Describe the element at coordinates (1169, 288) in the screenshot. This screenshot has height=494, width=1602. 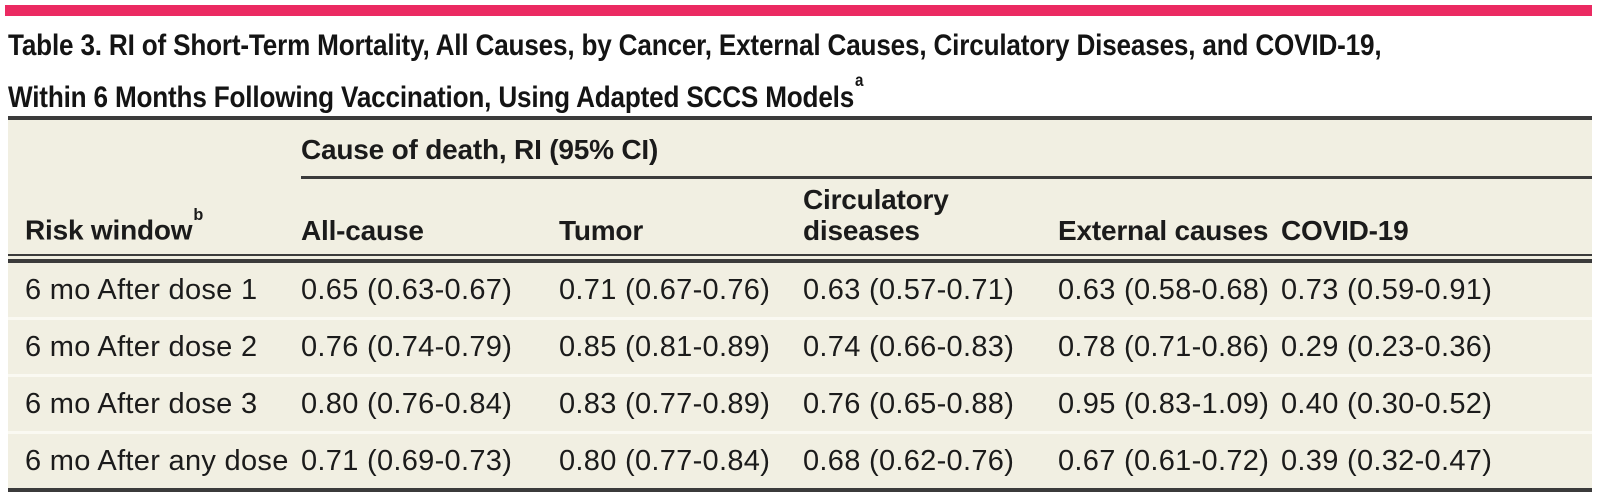
I see `value-cell: 0.63 (0.58-0.68)` at that location.